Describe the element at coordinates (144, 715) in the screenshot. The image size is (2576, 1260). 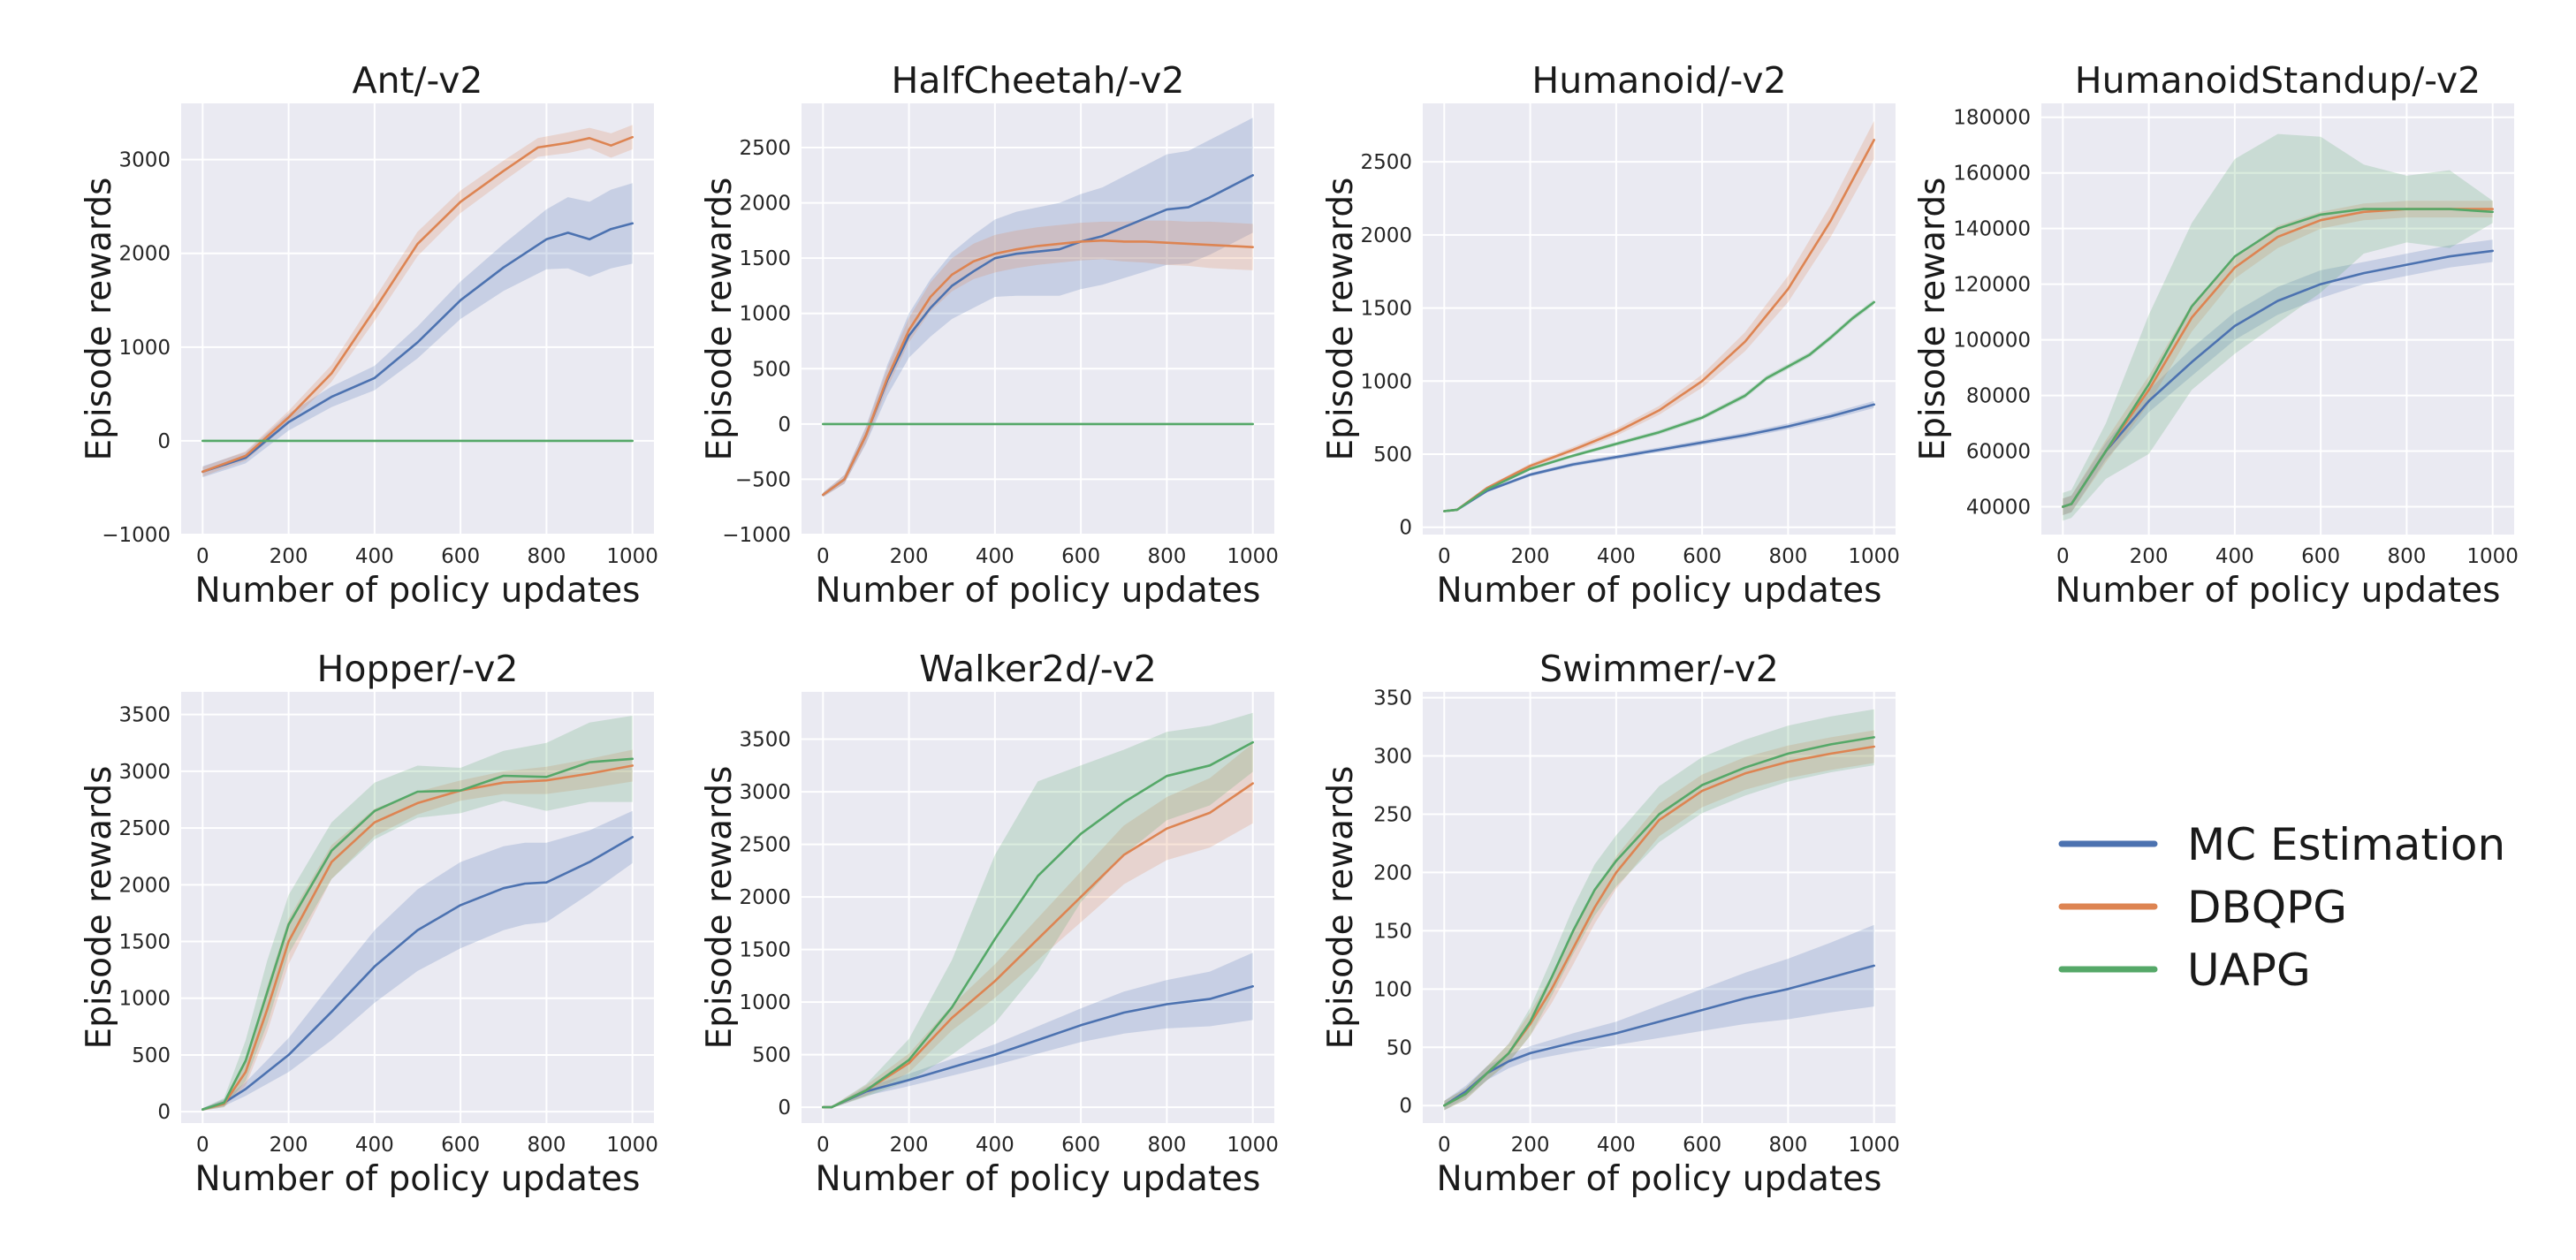
I see `y-tick-label: 3500` at that location.